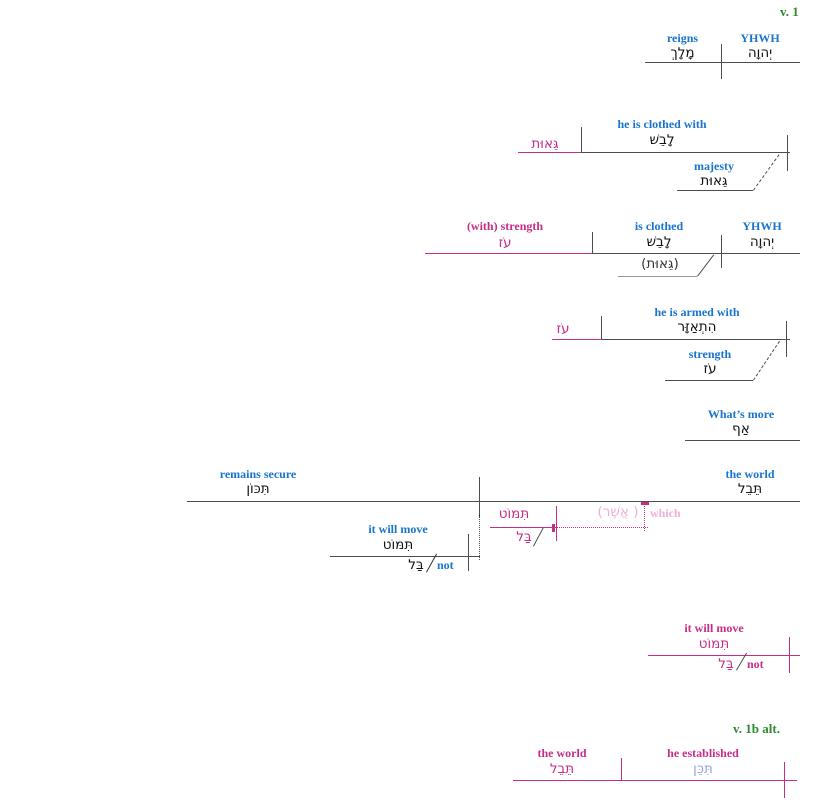 Image resolution: width=825 pixels, height=804 pixels. What do you see at coordinates (660, 264) in the screenshot?
I see `elided-object-hebrew: (גֵּאוּת)` at bounding box center [660, 264].